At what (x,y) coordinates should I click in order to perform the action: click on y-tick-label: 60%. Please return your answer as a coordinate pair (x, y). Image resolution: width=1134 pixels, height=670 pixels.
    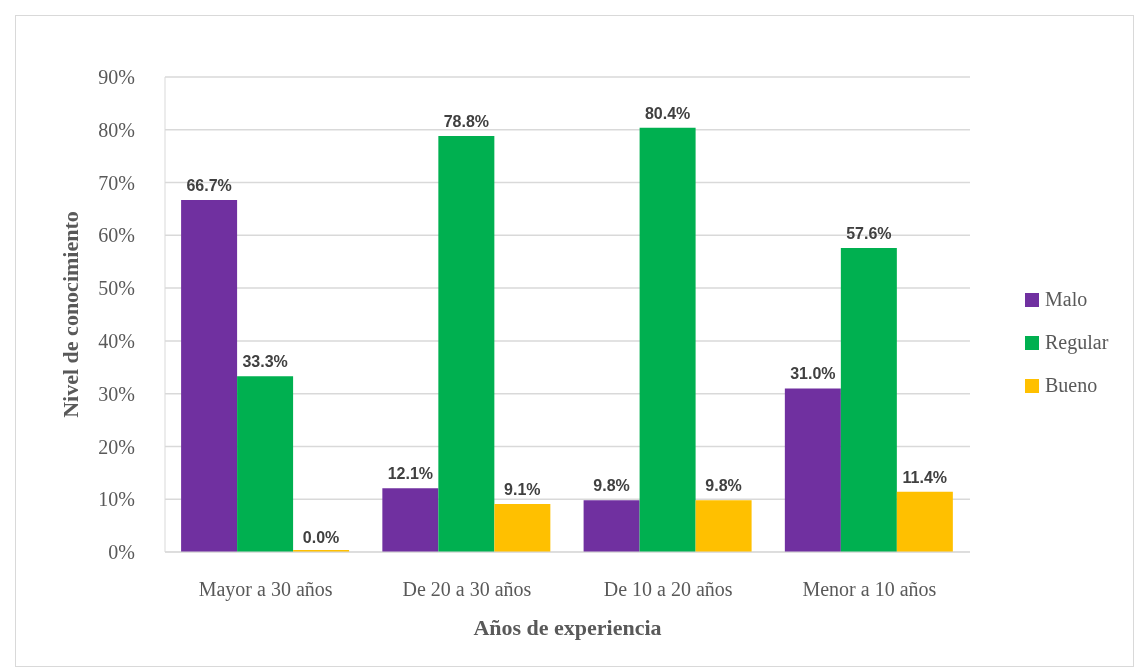
    Looking at the image, I should click on (116, 235).